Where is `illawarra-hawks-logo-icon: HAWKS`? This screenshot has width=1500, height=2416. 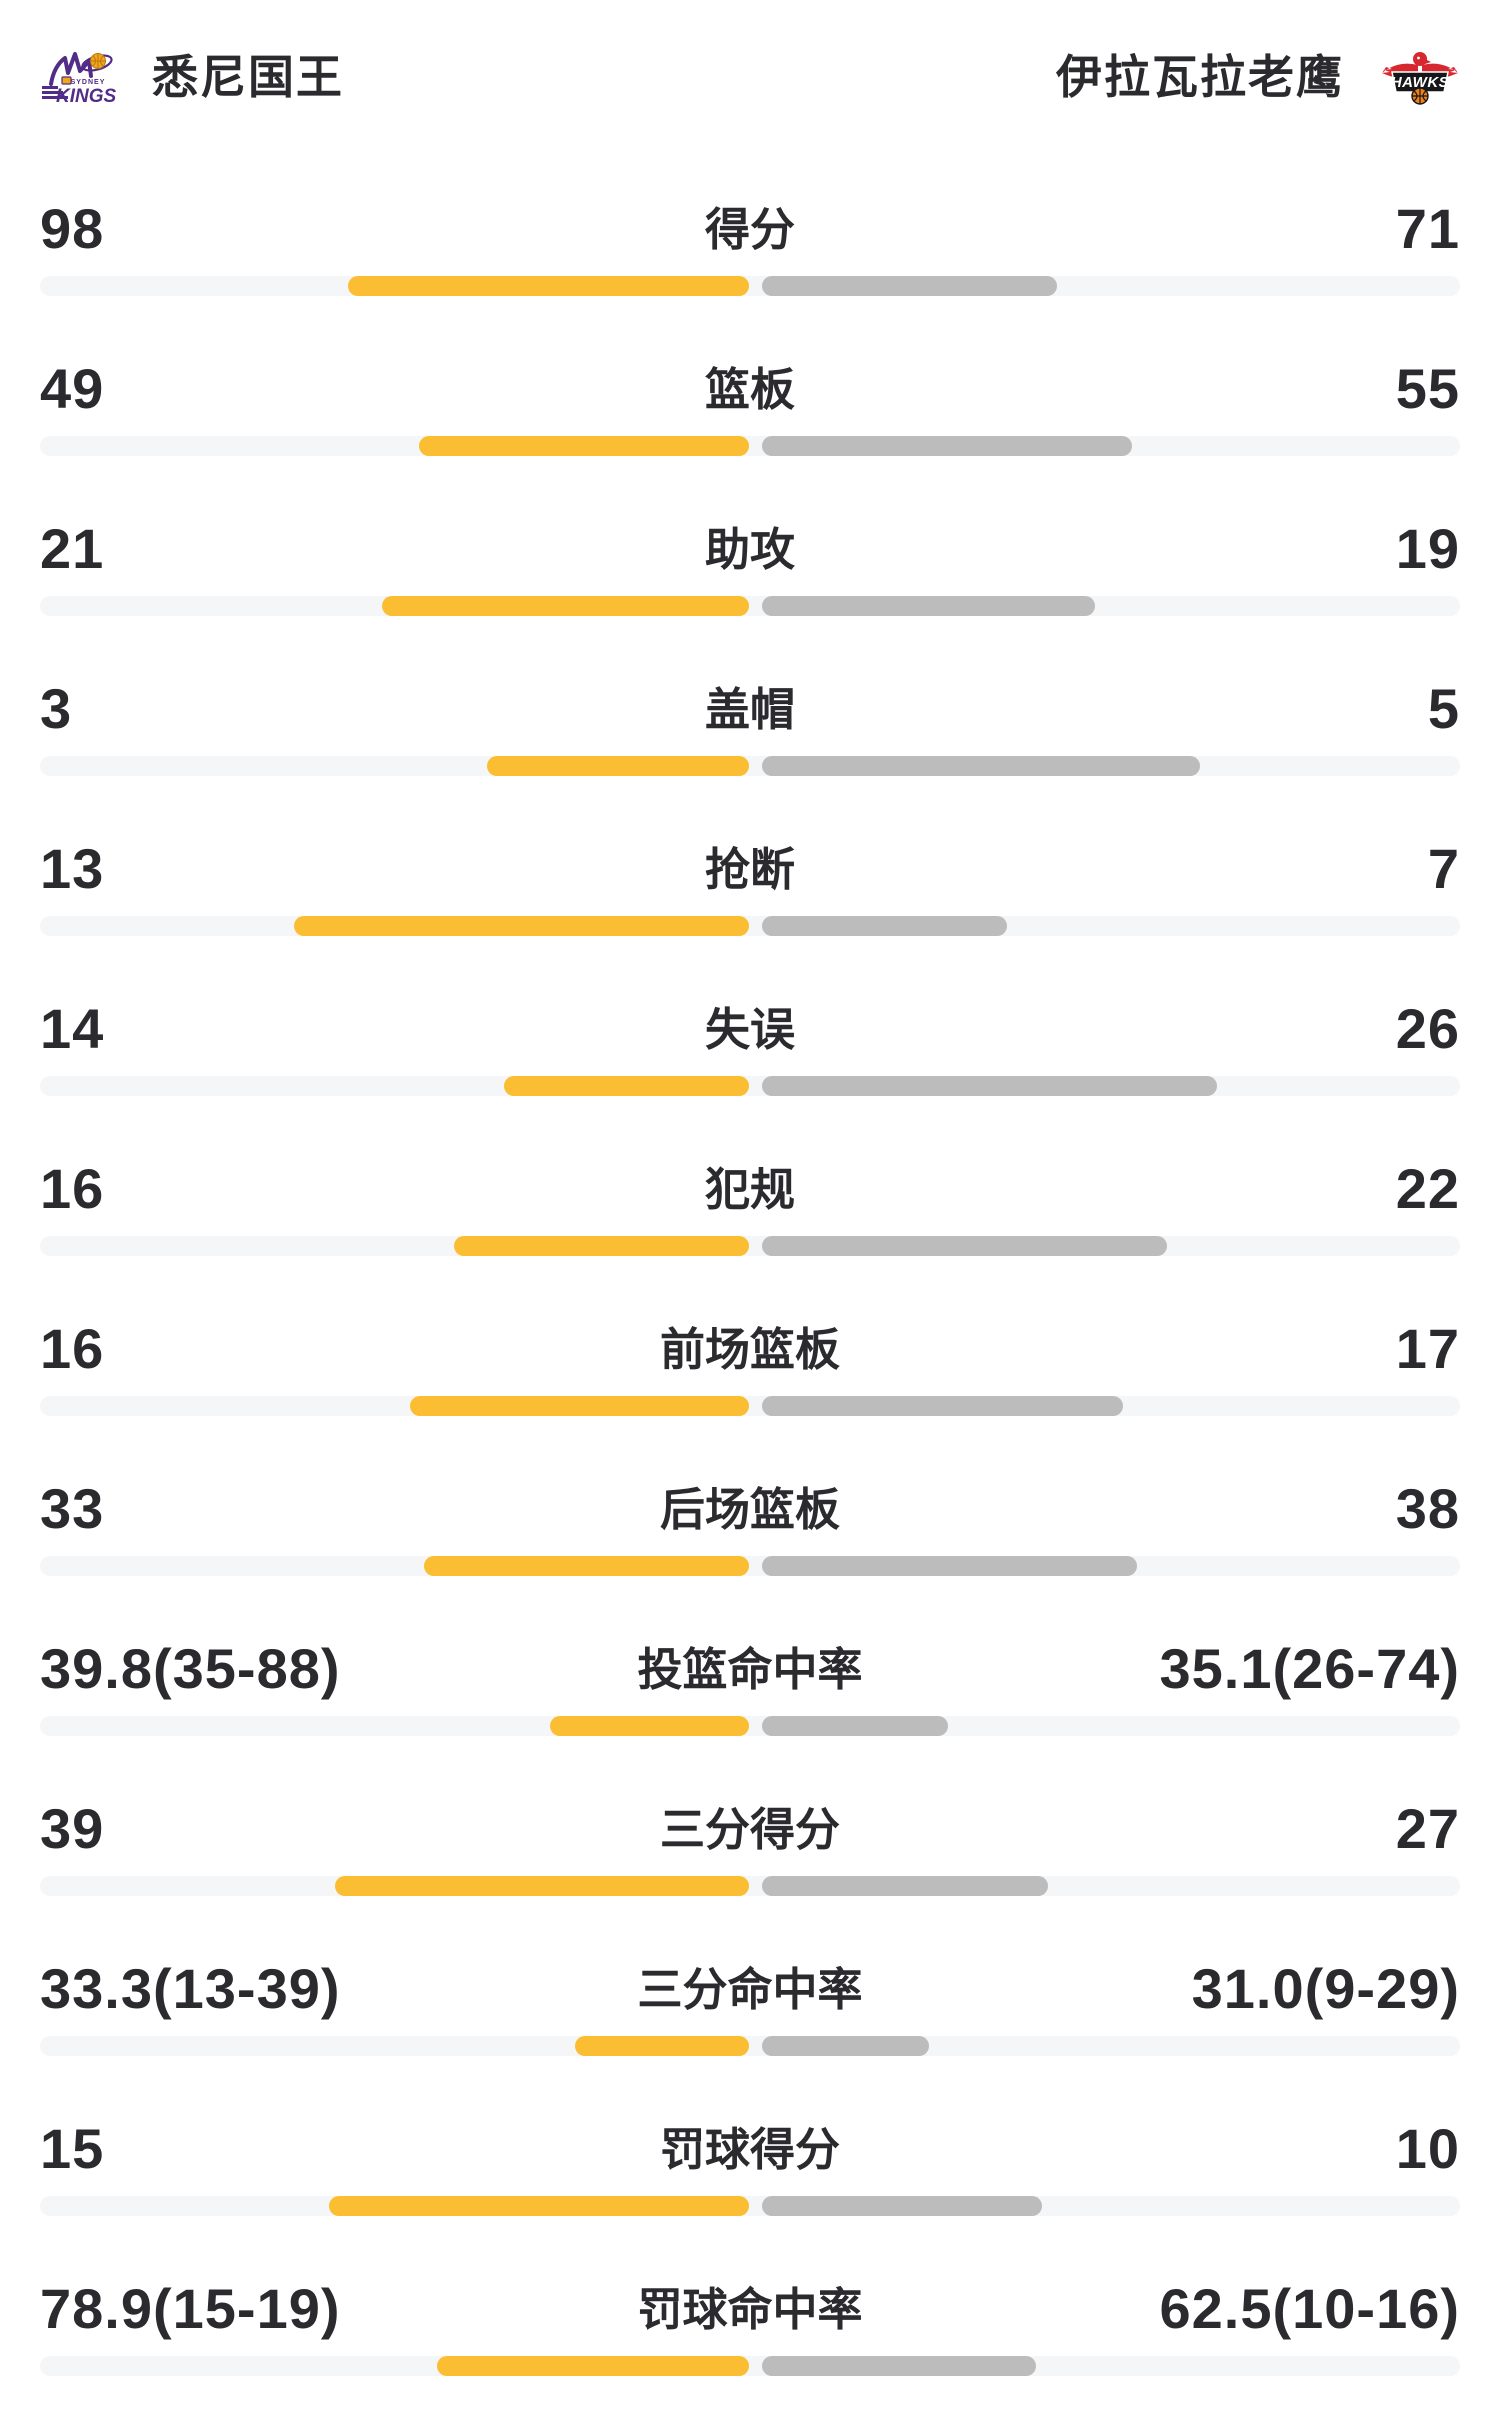 illawarra-hawks-logo-icon: HAWKS is located at coordinates (1420, 77).